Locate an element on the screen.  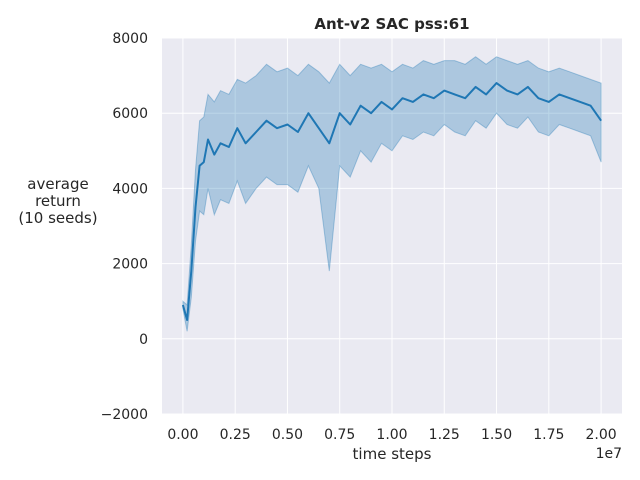
y-tick-label: 6000 is located at coordinates (130, 114).